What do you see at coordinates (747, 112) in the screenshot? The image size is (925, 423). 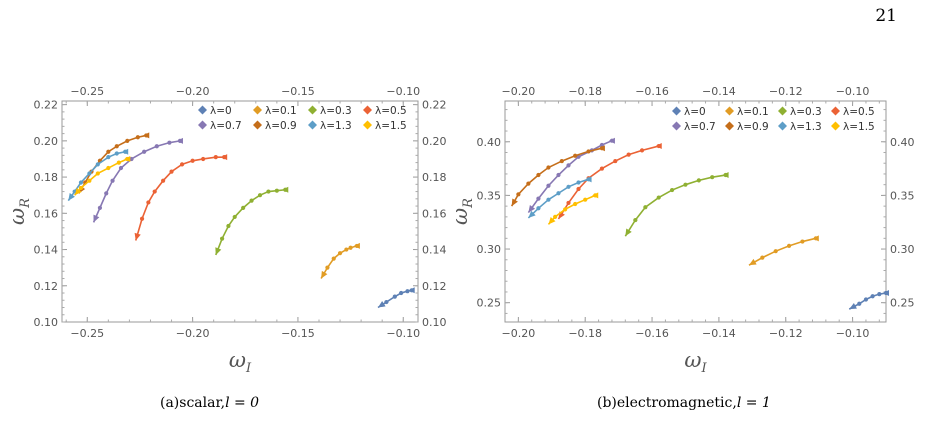 I see `legend-item: λ=0.1` at bounding box center [747, 112].